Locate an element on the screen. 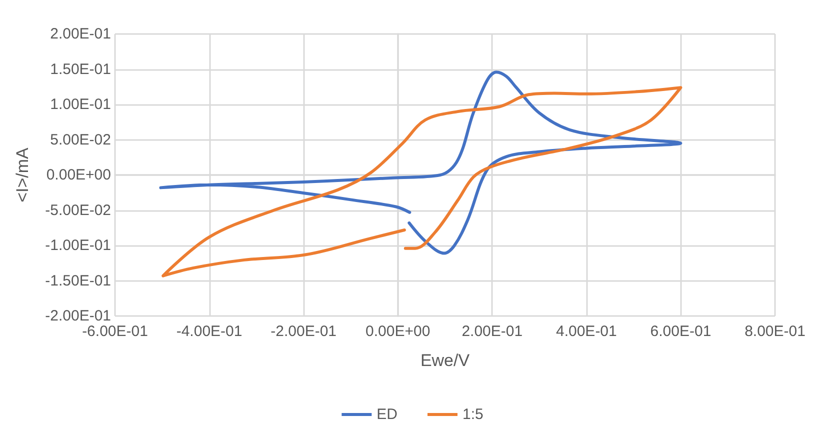 The image size is (825, 445). y-tick-label: -1.50E-01 is located at coordinates (78, 281).